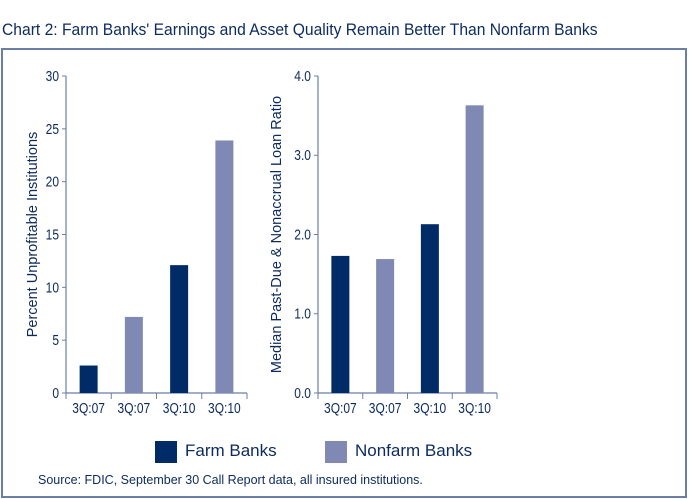  I want to click on legend-label-nonfarm: Nonfarm Banks, so click(414, 450).